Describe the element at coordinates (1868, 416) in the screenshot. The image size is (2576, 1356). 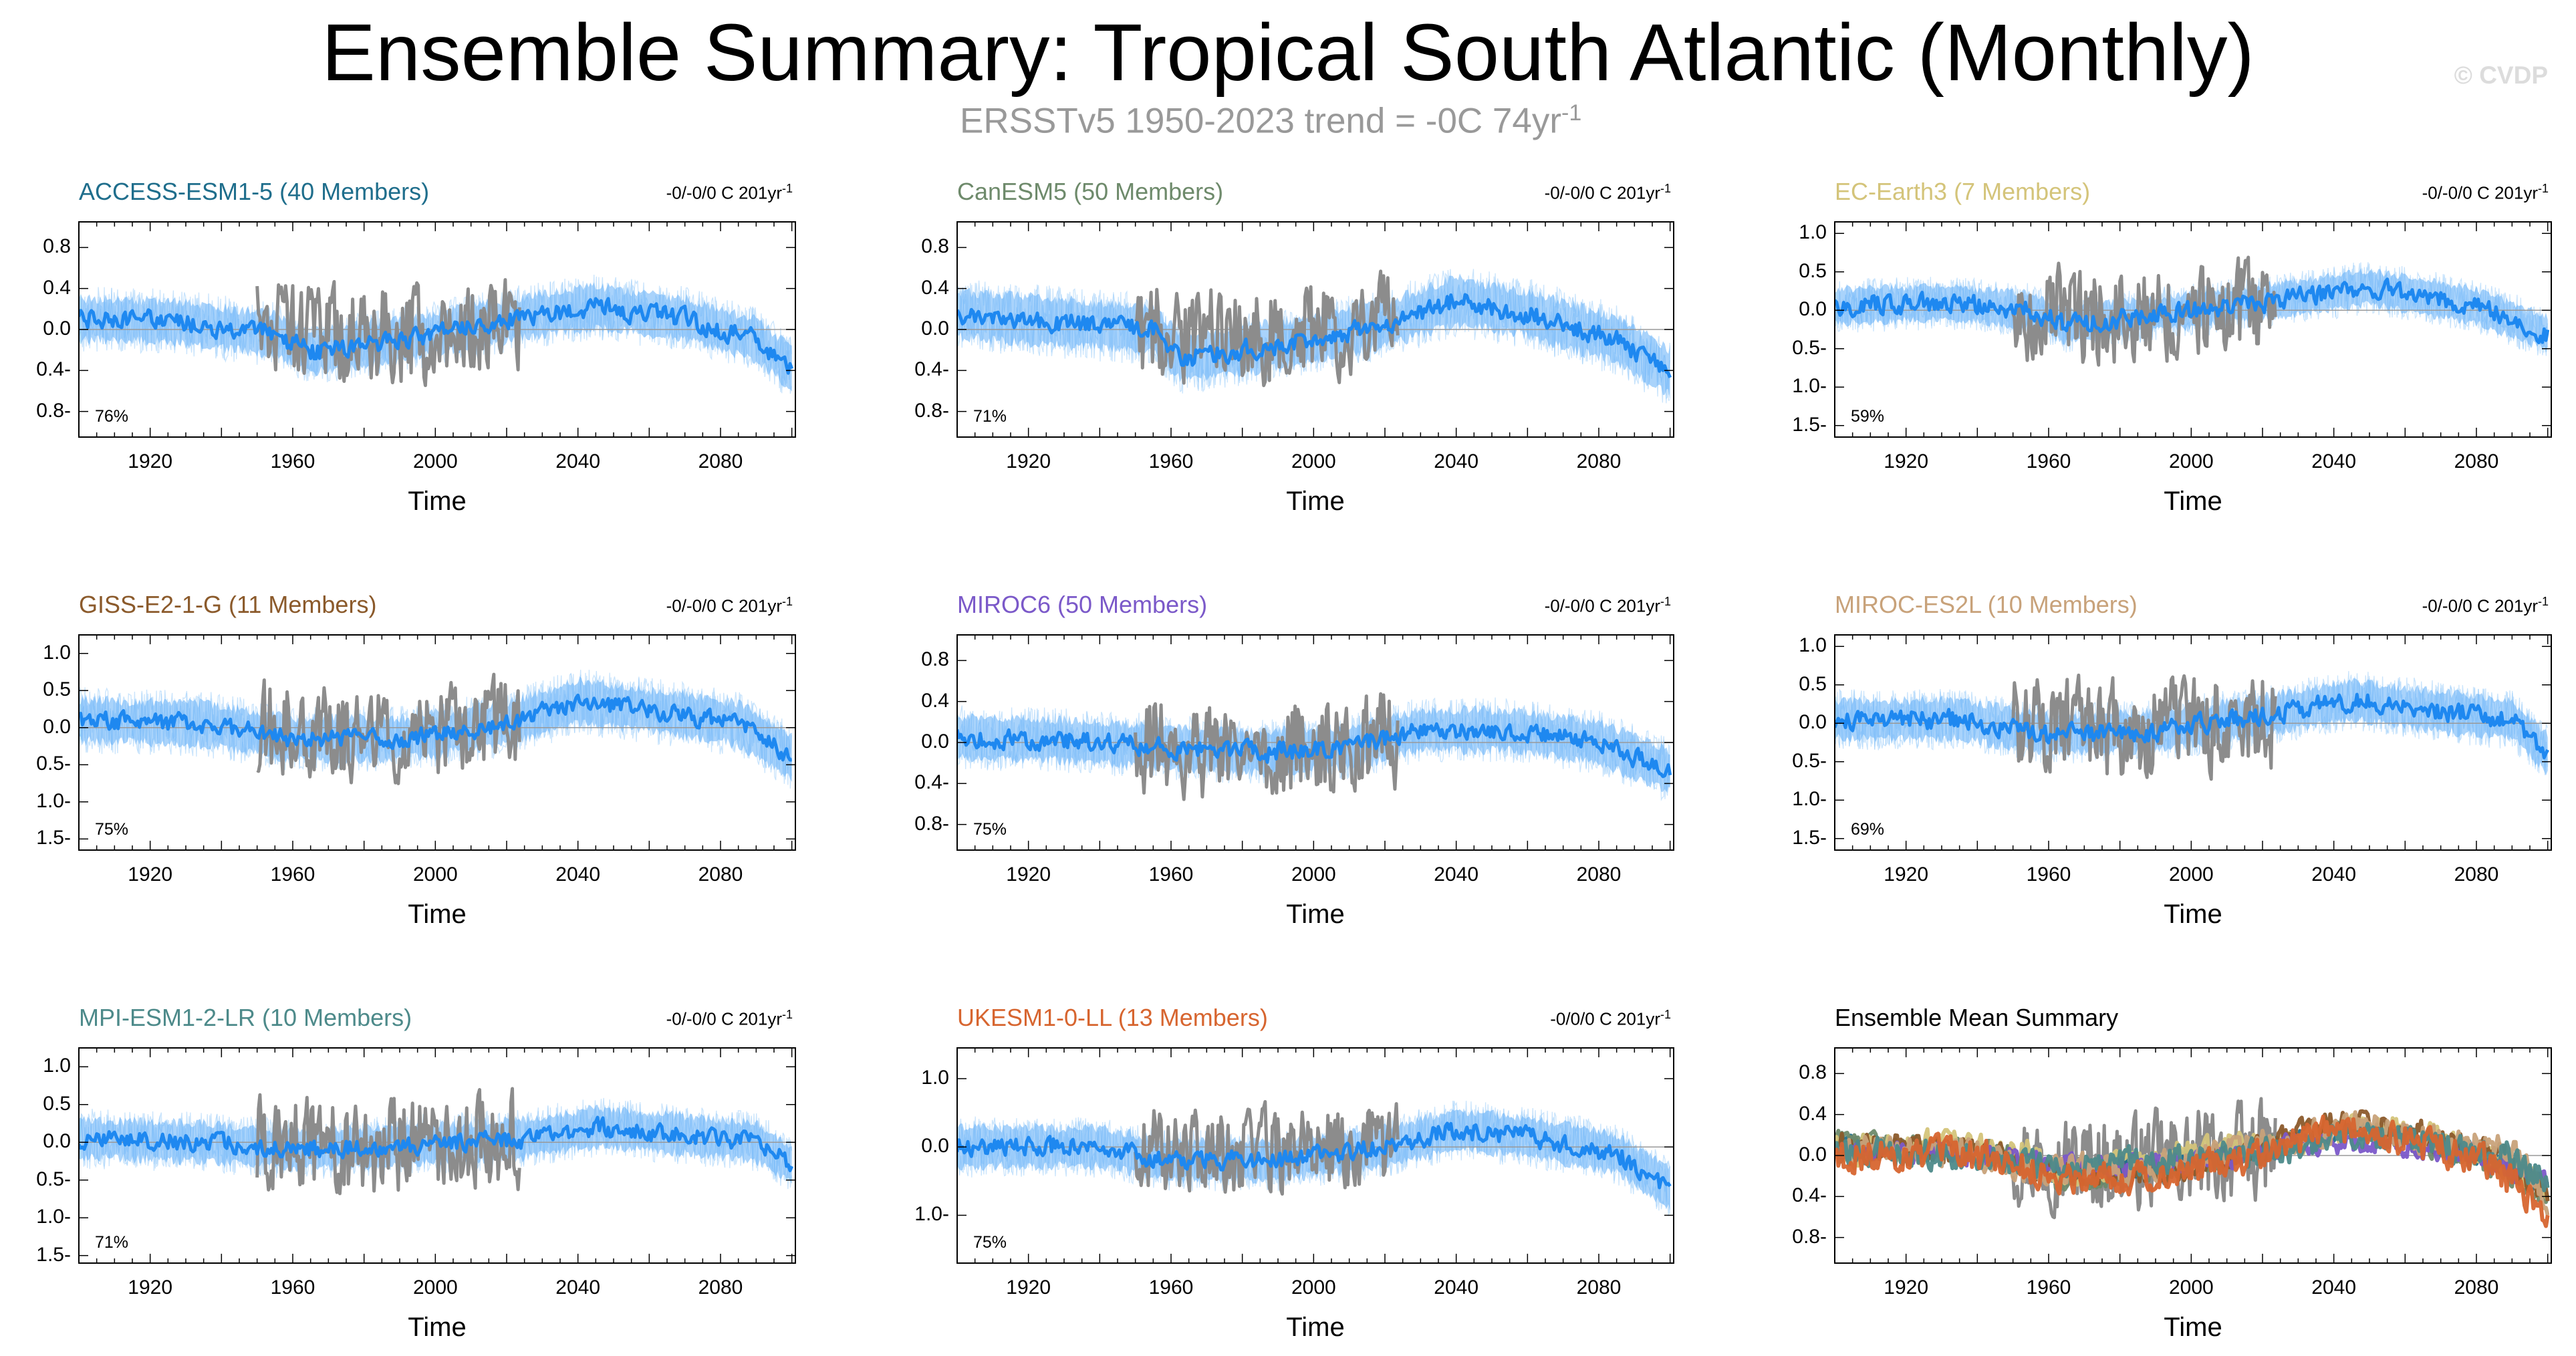
I see `panel-percentage: 59%` at that location.